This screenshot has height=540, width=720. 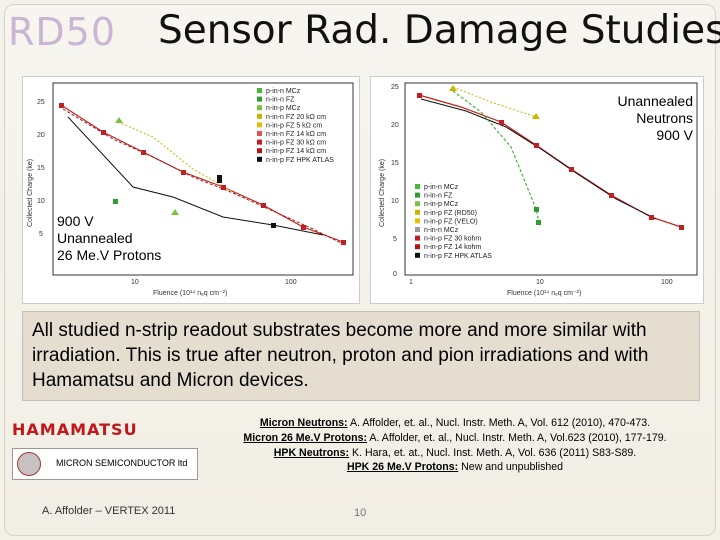 What do you see at coordinates (441, 230) in the screenshot?
I see `legend-label: n-in-n MCz` at bounding box center [441, 230].